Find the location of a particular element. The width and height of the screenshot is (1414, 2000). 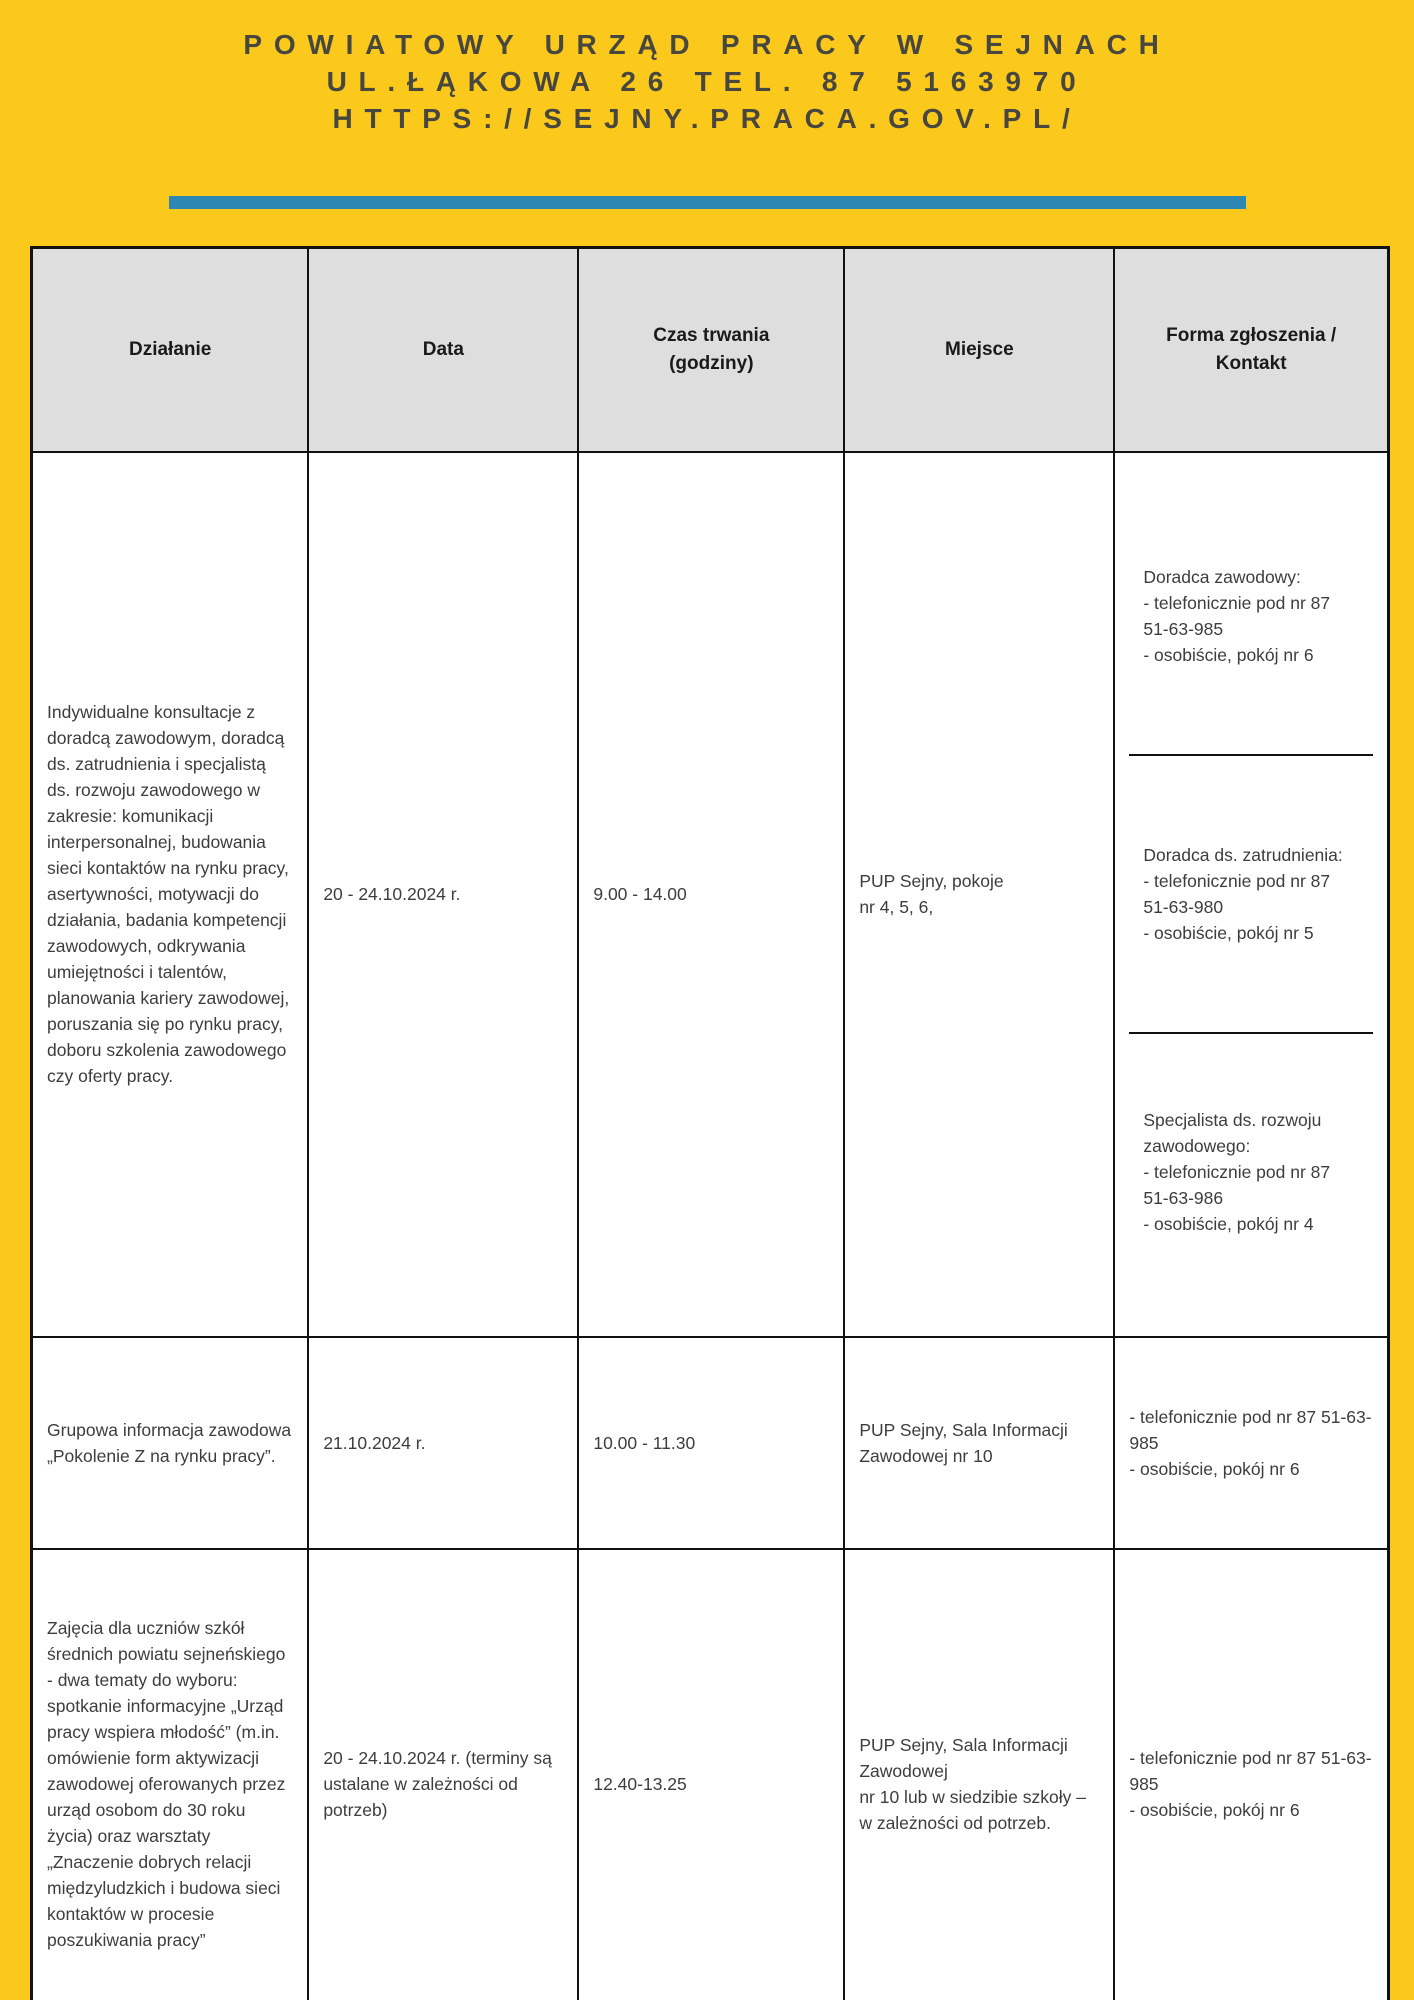

cell-duration-school-classes: 12.40-13.25 is located at coordinates (711, 1773).